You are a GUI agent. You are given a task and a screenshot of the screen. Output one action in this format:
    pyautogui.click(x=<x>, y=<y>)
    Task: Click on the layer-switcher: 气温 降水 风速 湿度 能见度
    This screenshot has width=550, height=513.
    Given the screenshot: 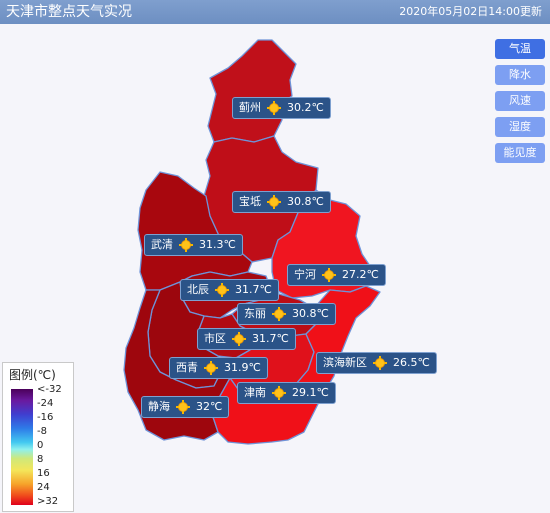 What is the action you would take?
    pyautogui.click(x=520, y=104)
    